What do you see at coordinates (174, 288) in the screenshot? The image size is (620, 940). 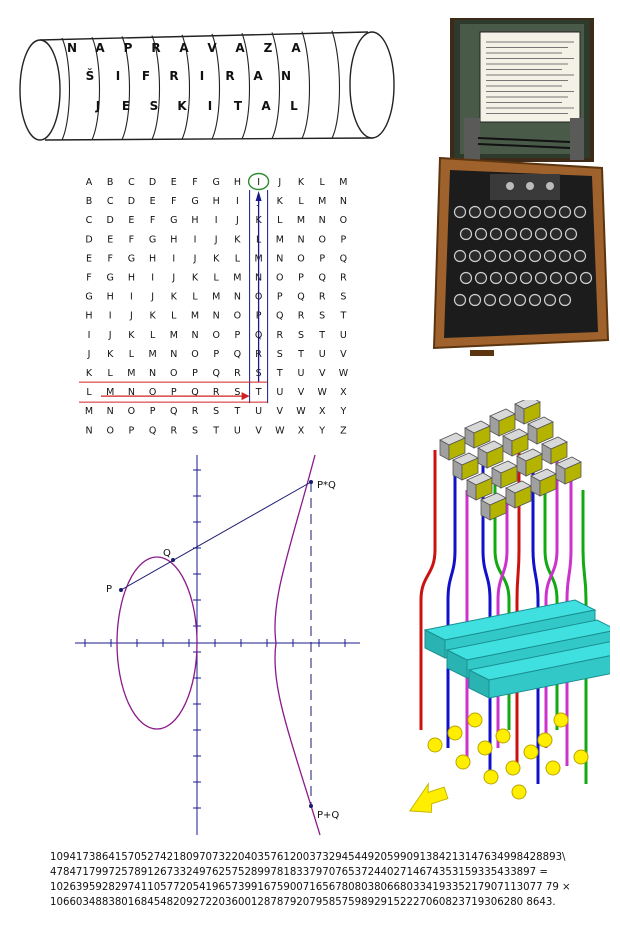 I see `vigenere-highlights` at bounding box center [174, 288].